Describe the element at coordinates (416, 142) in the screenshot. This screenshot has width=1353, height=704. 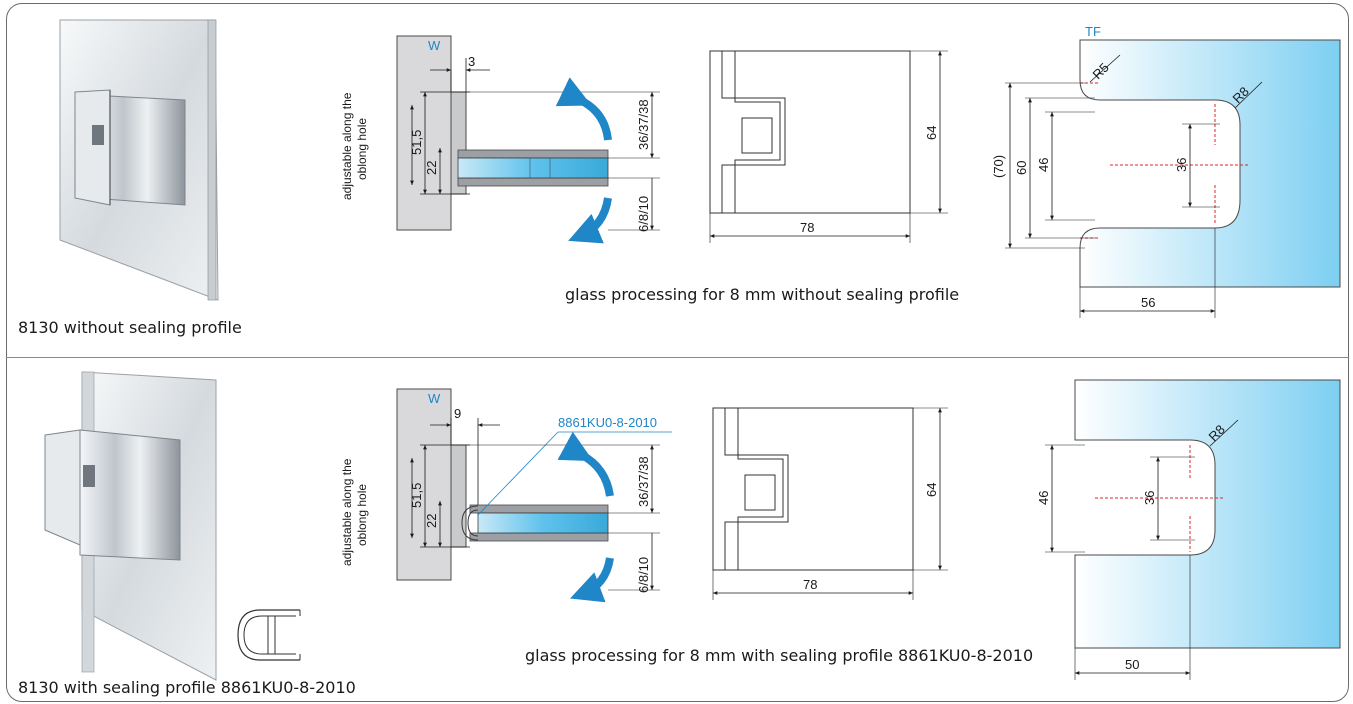
I see `dim-height-top: 51,5` at that location.